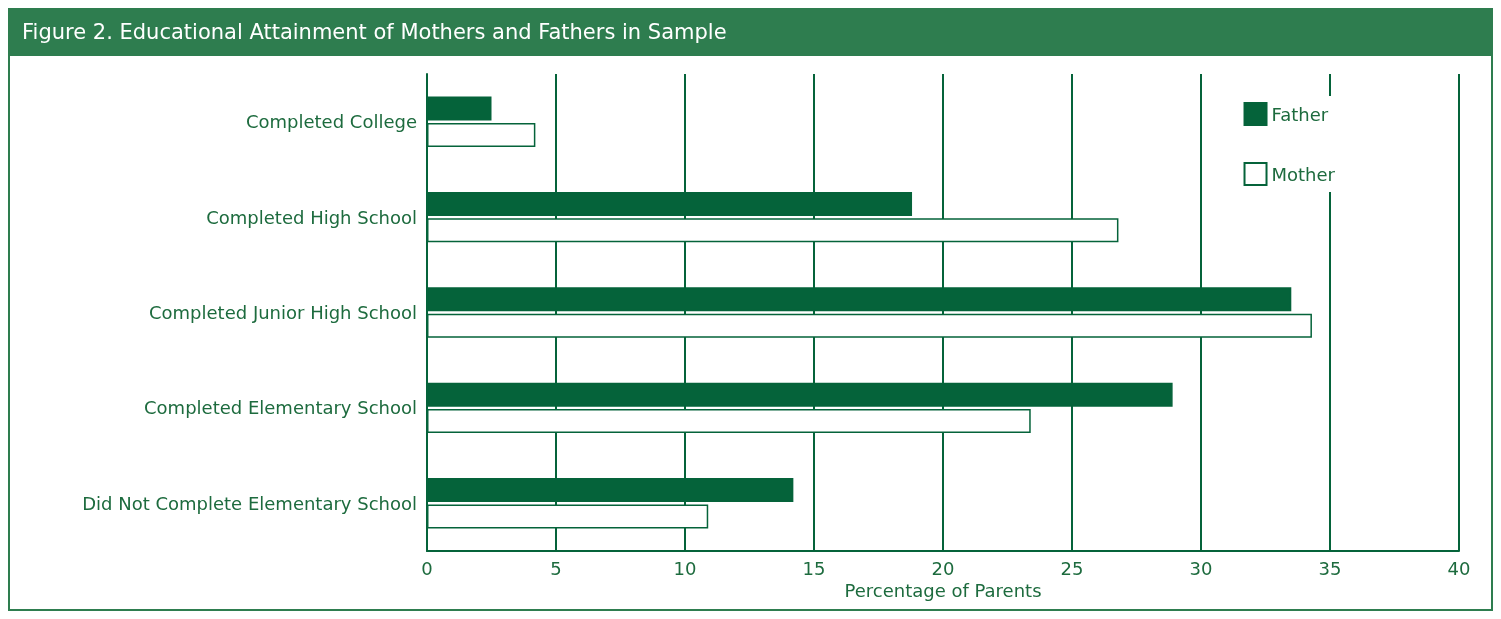 The width and height of the screenshot is (1501, 619). What do you see at coordinates (427, 568) in the screenshot?
I see `x-tick-label: 0` at bounding box center [427, 568].